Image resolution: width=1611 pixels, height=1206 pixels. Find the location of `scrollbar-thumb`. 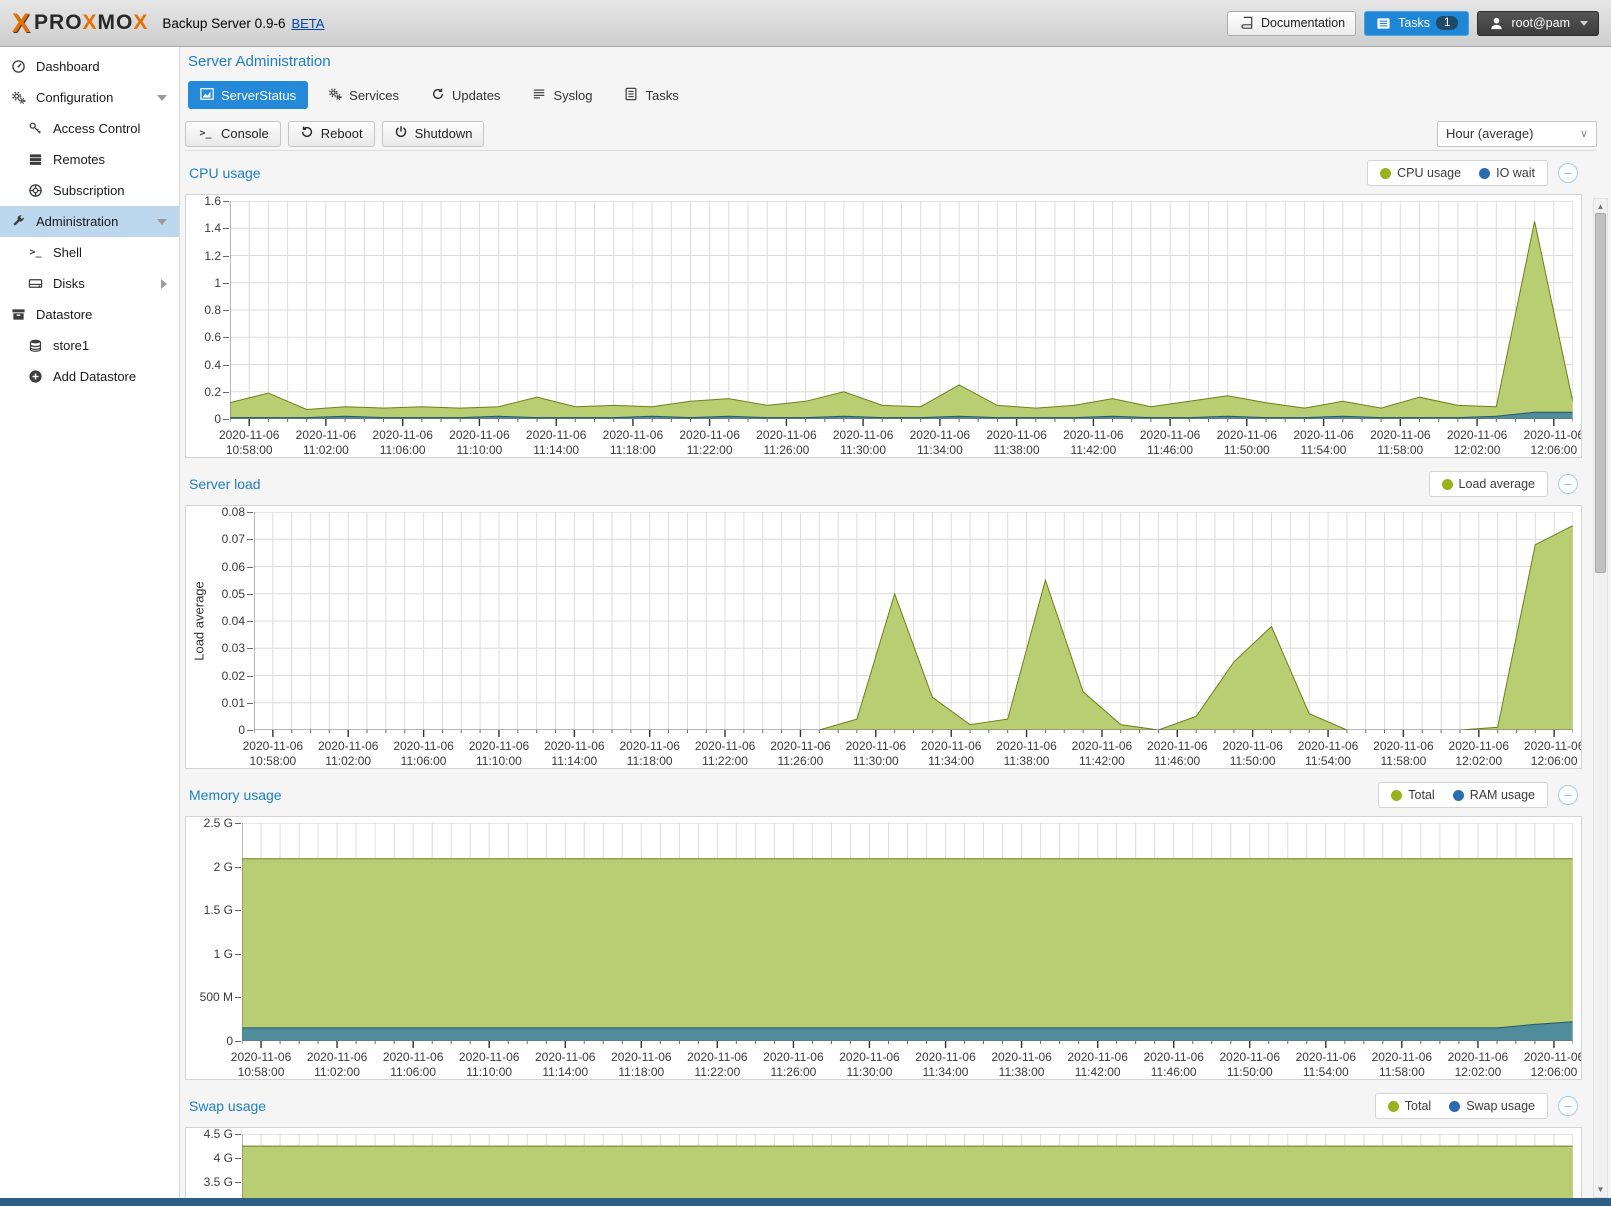

scrollbar-thumb is located at coordinates (1600, 393).